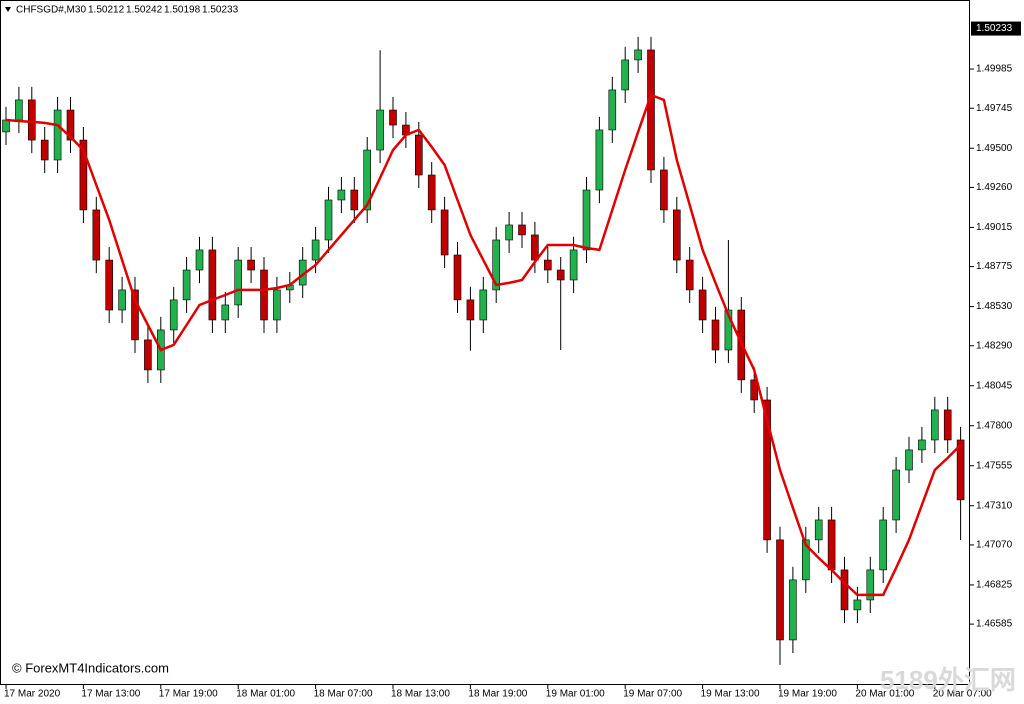 The image size is (1024, 704). Describe the element at coordinates (8, 9) in the screenshot. I see `menu-arrow` at that location.